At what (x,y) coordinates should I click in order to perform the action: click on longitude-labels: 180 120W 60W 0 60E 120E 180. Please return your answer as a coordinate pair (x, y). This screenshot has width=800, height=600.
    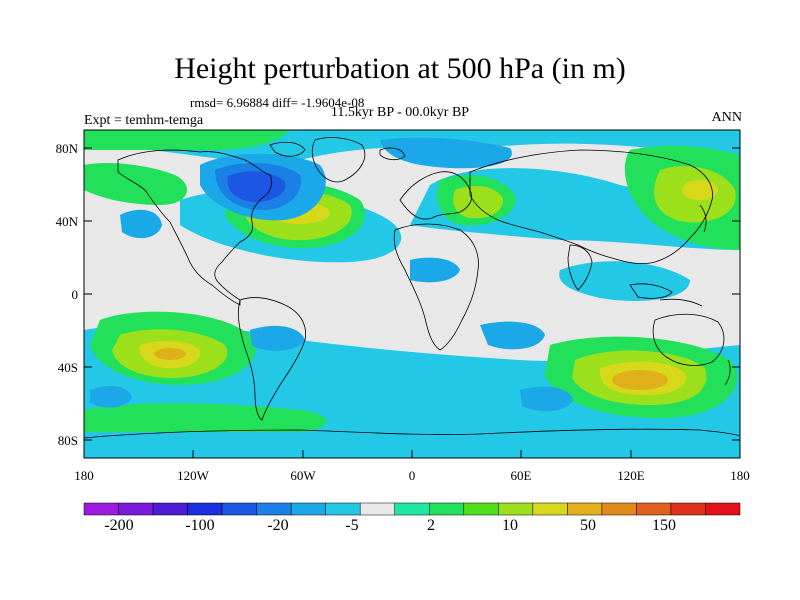
    Looking at the image, I should click on (412, 475).